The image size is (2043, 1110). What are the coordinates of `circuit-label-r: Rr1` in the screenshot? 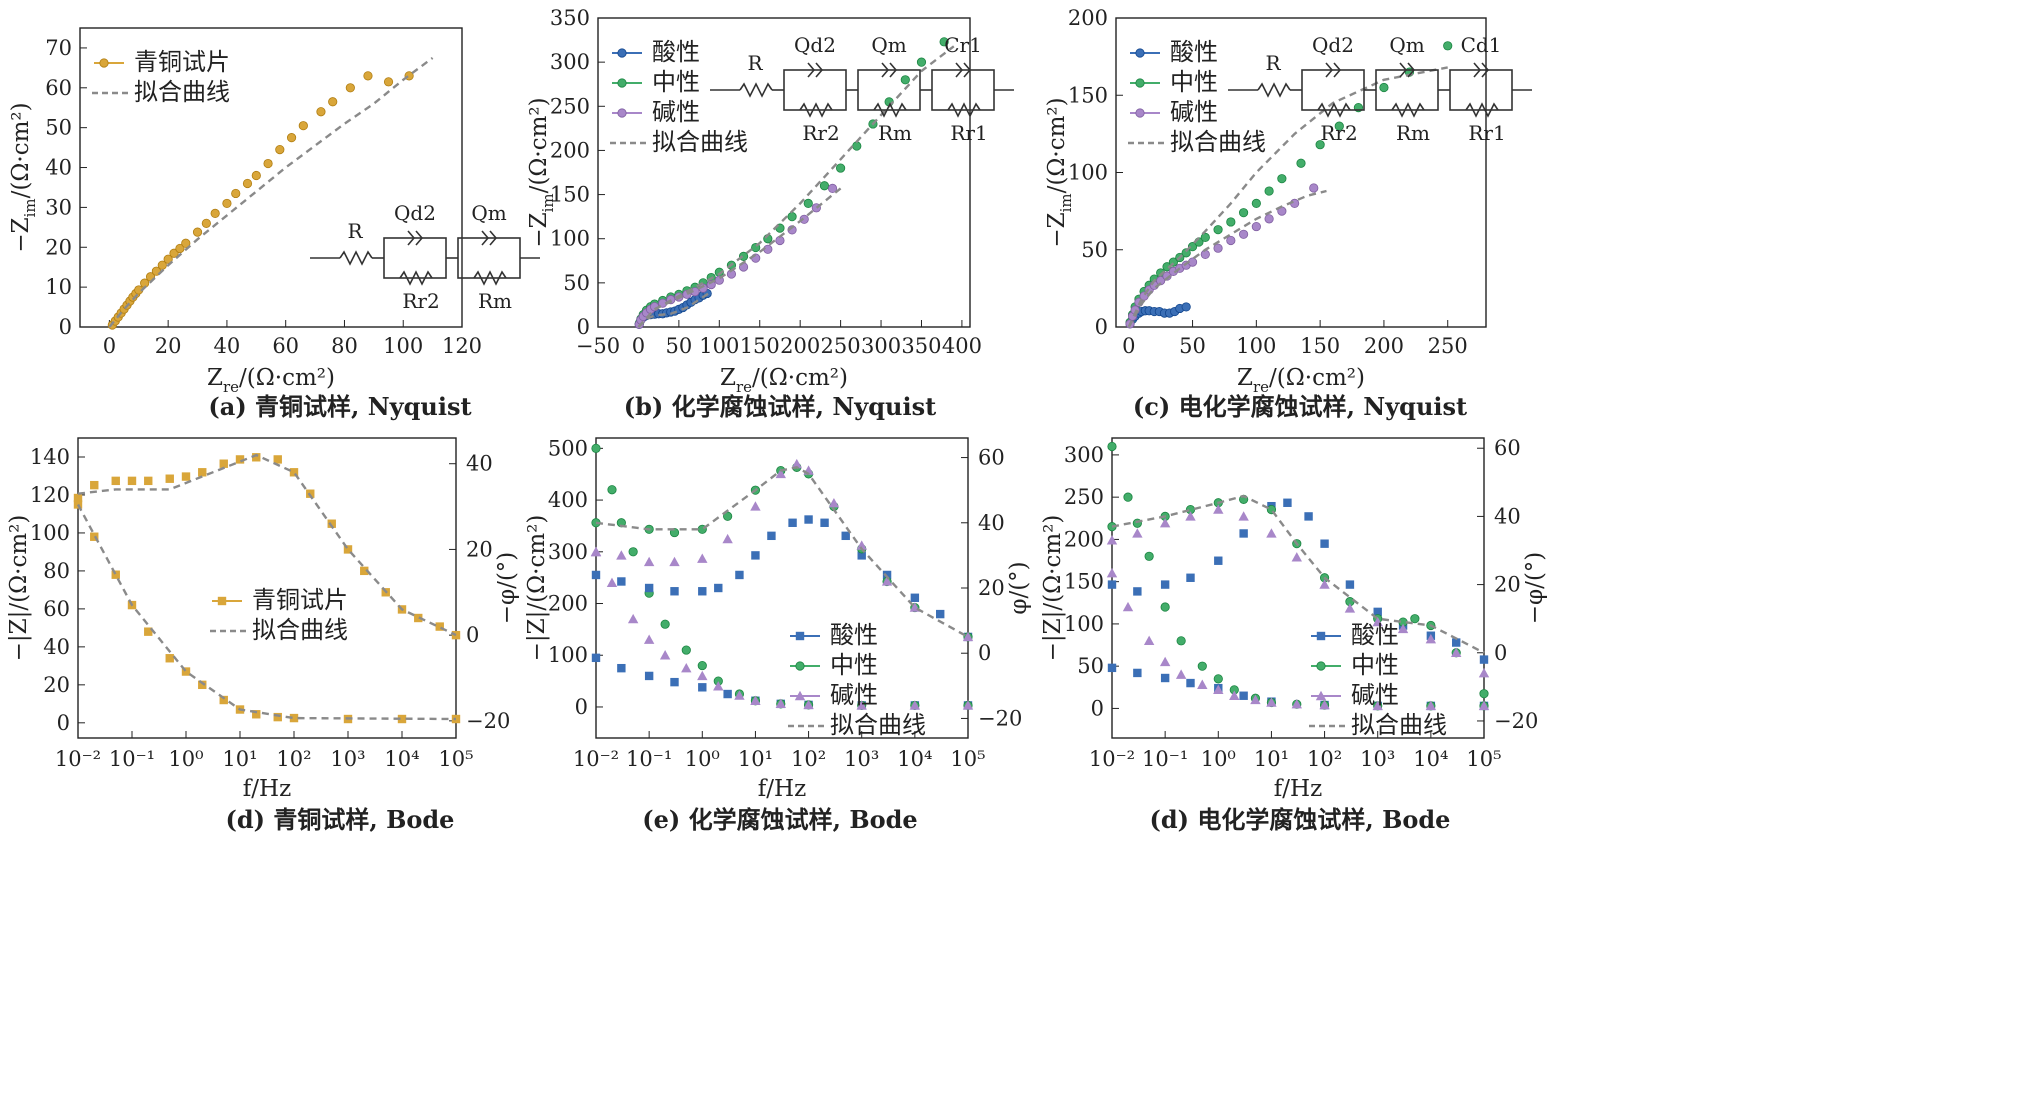 It's located at (968, 133).